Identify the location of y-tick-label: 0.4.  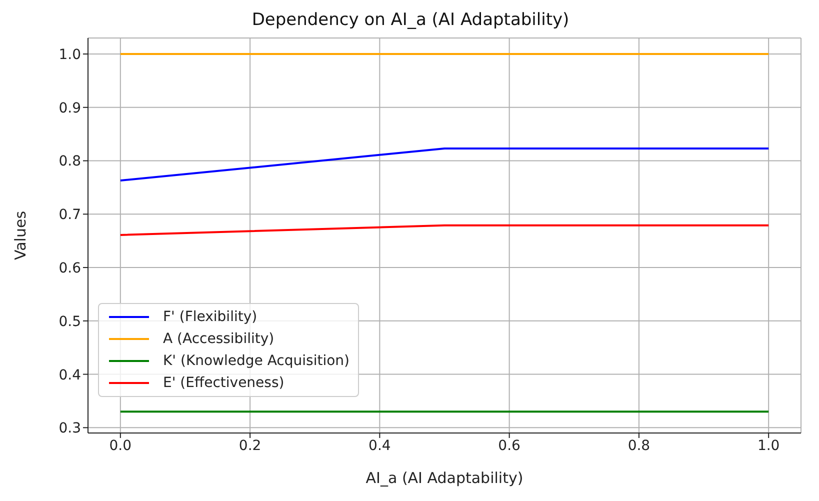
(70, 375).